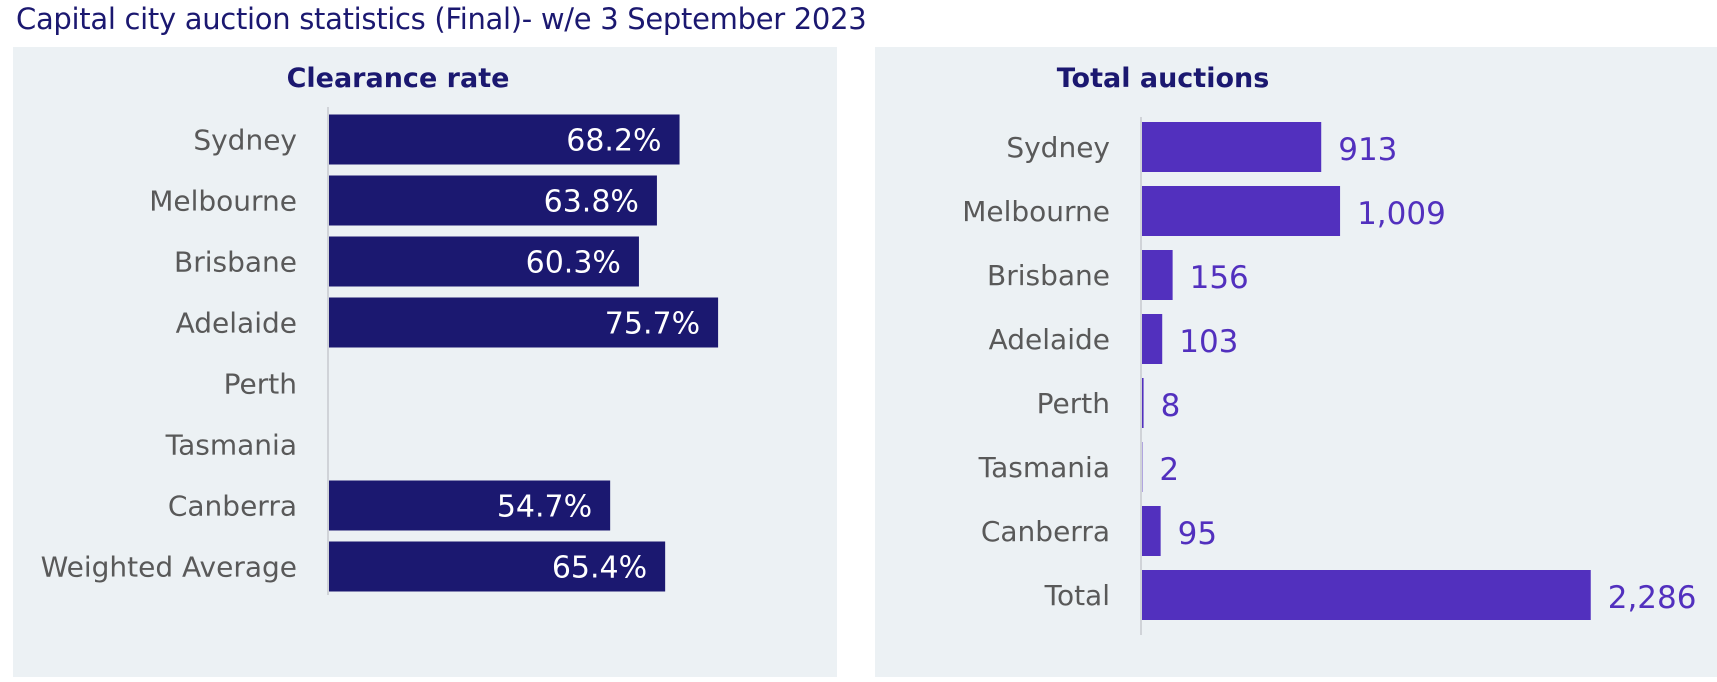 Image resolution: width=1717 pixels, height=682 pixels. I want to click on bar-total, so click(1366, 595).